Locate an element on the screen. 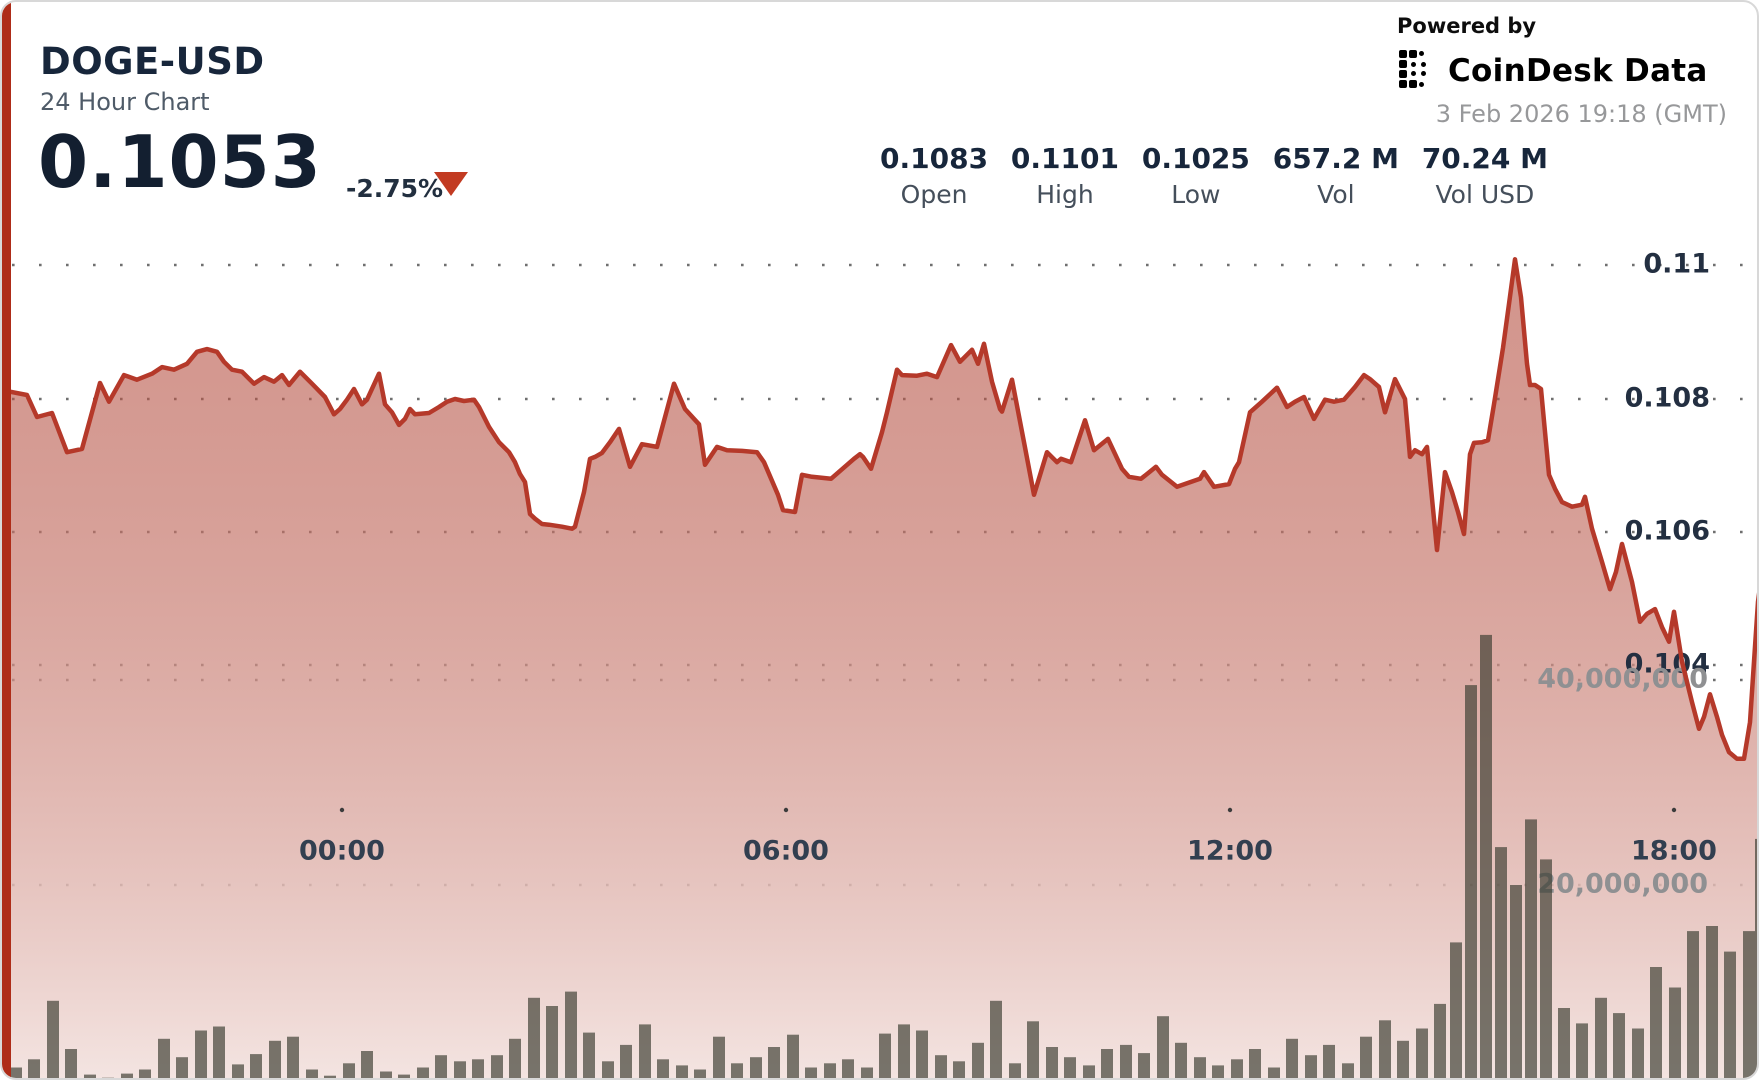 Image resolution: width=1759 pixels, height=1080 pixels. time-axis-tick: 12:00 is located at coordinates (1230, 851).